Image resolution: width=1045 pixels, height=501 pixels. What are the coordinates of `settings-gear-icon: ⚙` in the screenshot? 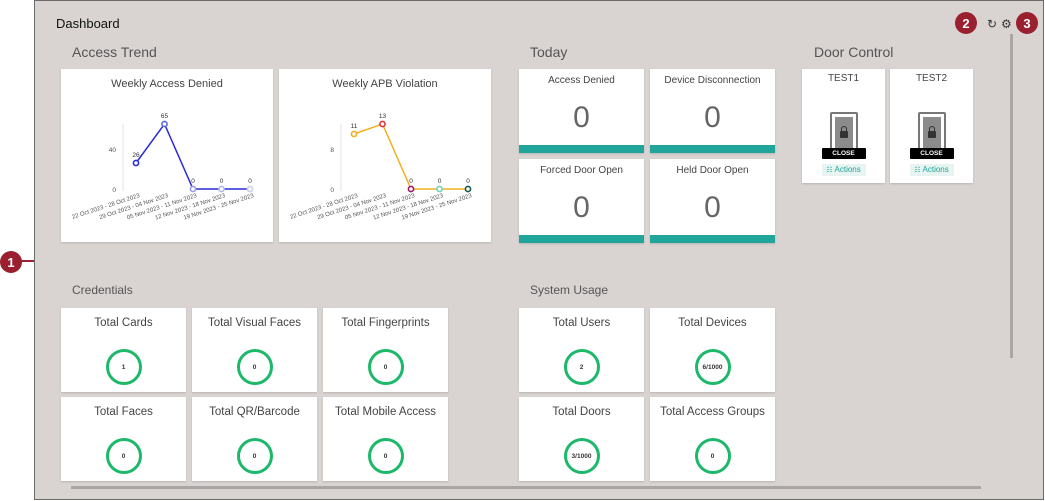 It's located at (1006, 24).